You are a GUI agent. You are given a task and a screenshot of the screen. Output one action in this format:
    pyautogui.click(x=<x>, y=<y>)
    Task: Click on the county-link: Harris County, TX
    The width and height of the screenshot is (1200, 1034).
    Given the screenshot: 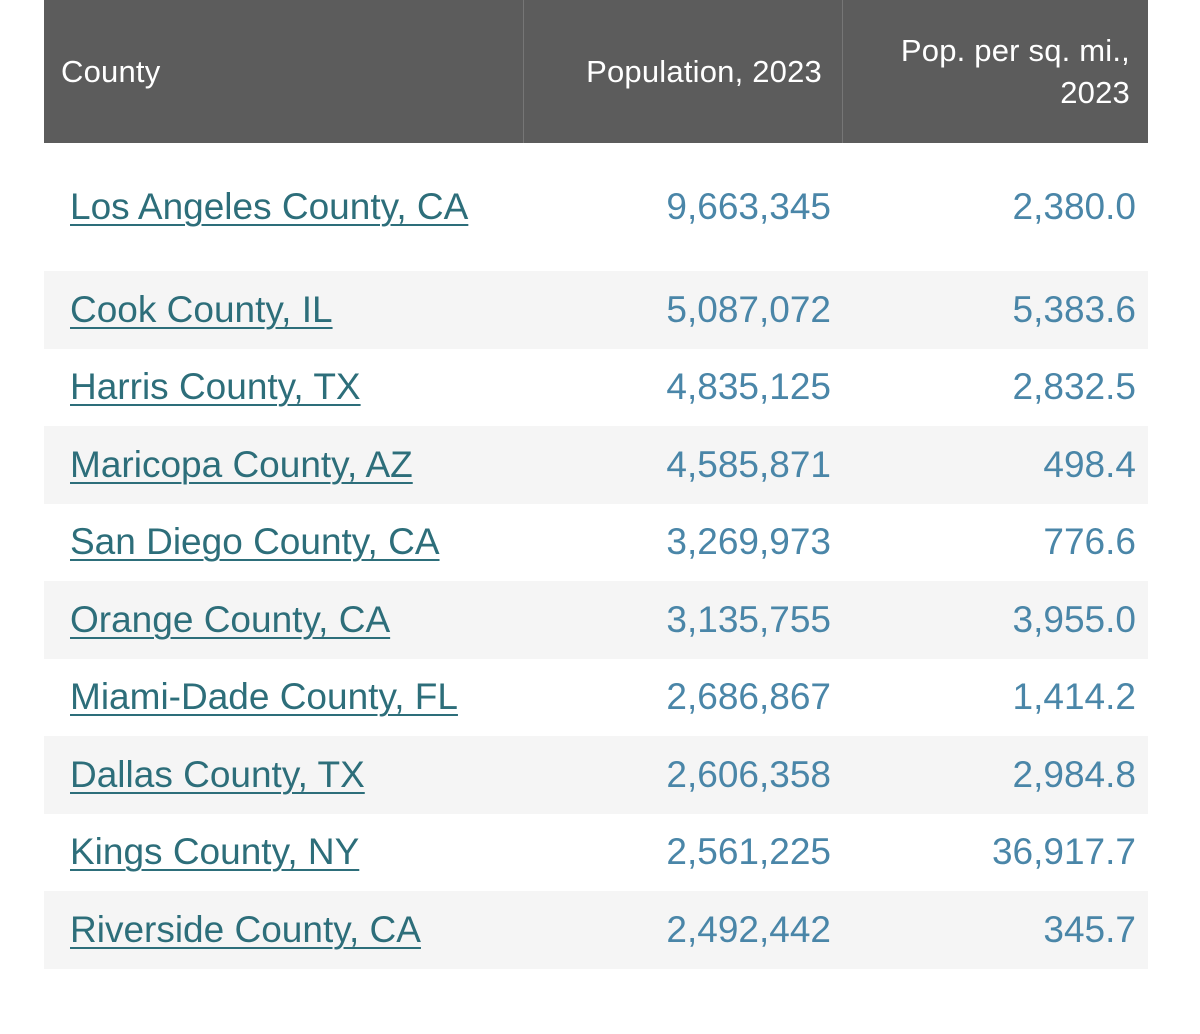 What is the action you would take?
    pyautogui.click(x=215, y=387)
    